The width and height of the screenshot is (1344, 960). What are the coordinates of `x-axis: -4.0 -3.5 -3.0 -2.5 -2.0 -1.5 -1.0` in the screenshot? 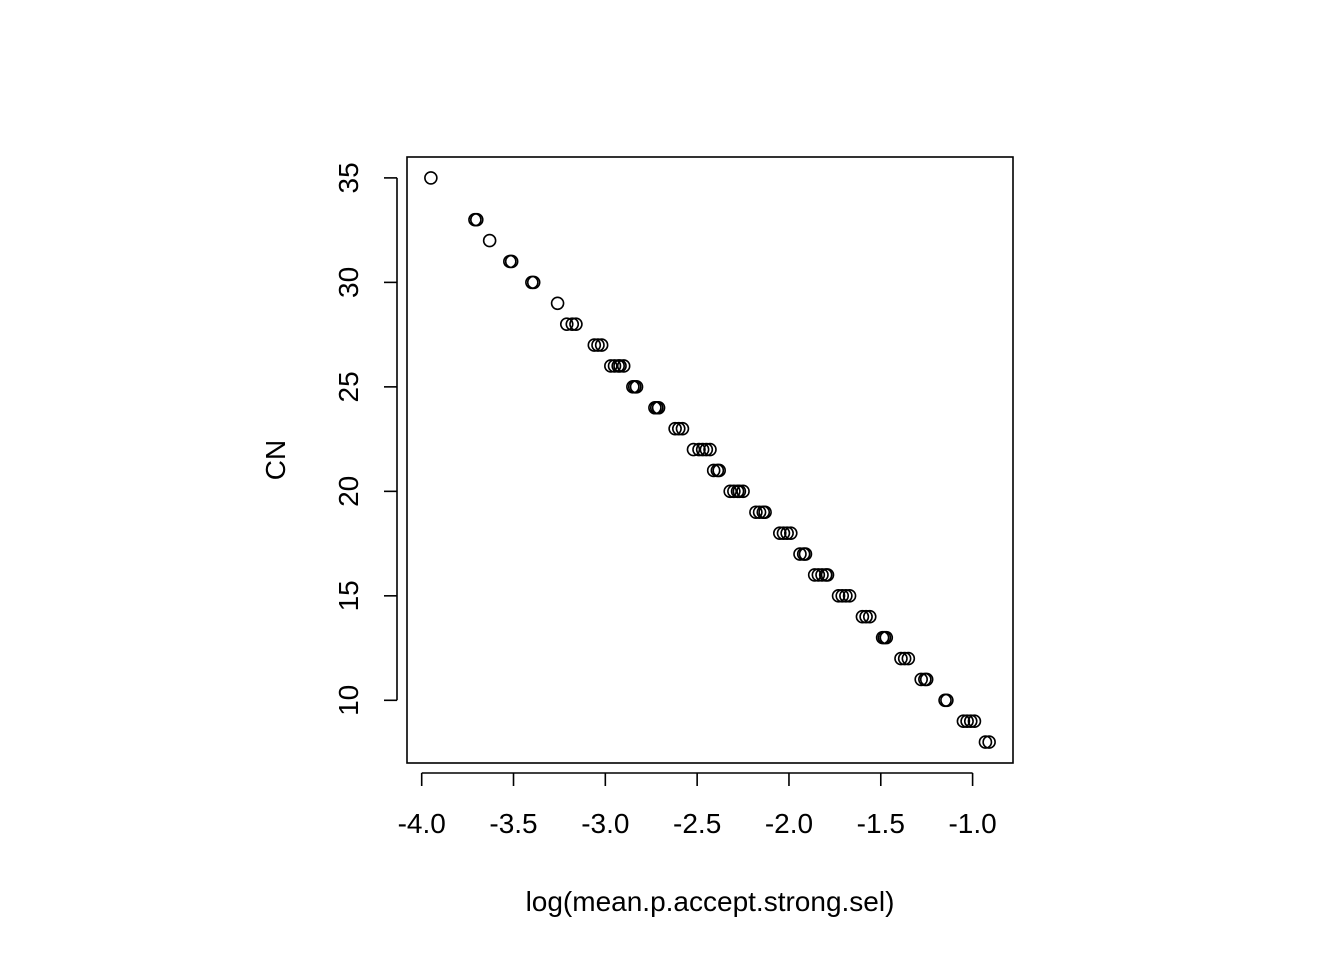 It's located at (697, 805).